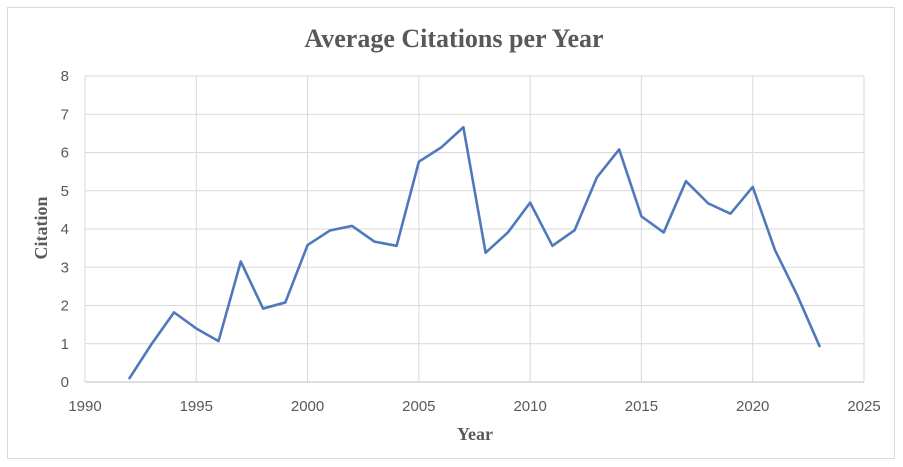 The image size is (903, 467). What do you see at coordinates (641, 406) in the screenshot?
I see `x-tick-label: 2015` at bounding box center [641, 406].